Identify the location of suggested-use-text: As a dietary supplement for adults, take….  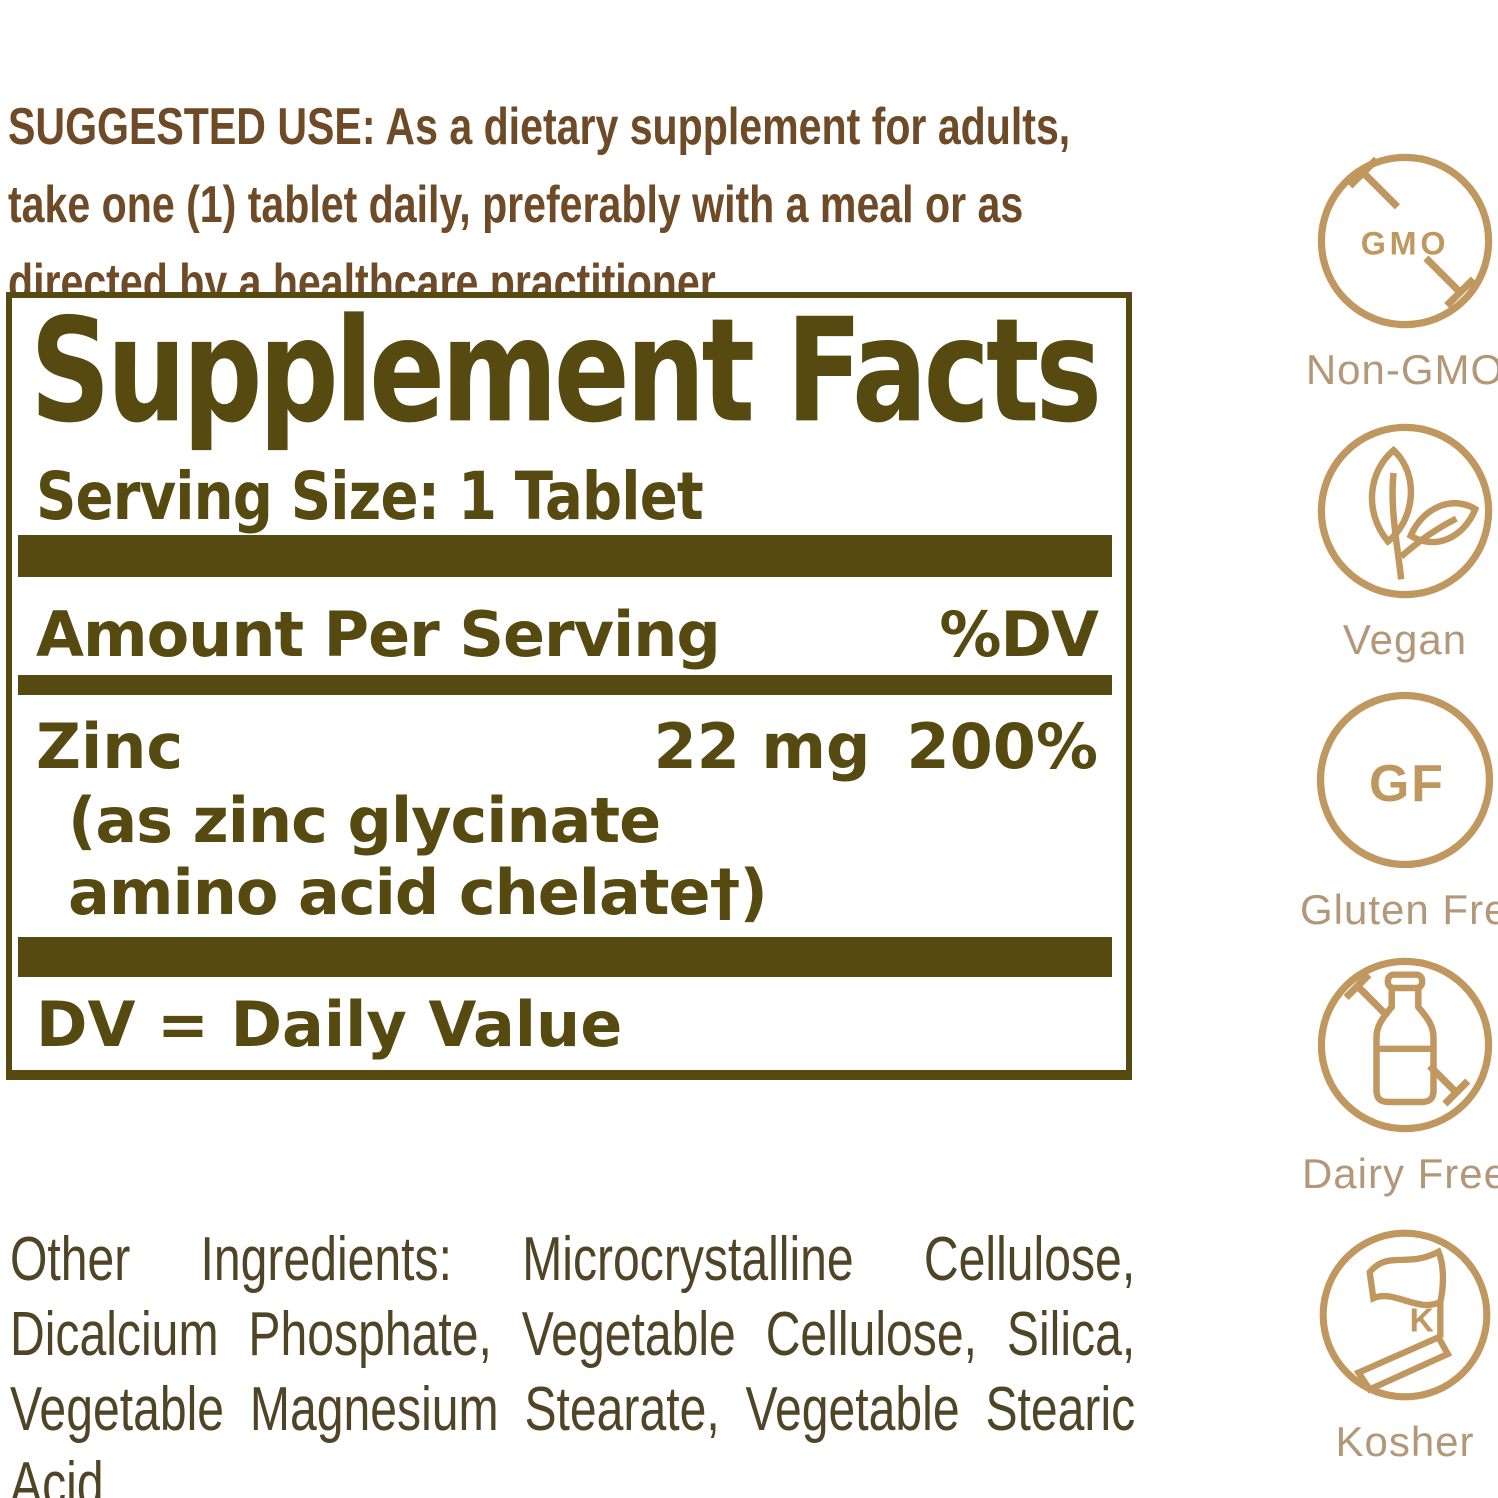
(539, 205).